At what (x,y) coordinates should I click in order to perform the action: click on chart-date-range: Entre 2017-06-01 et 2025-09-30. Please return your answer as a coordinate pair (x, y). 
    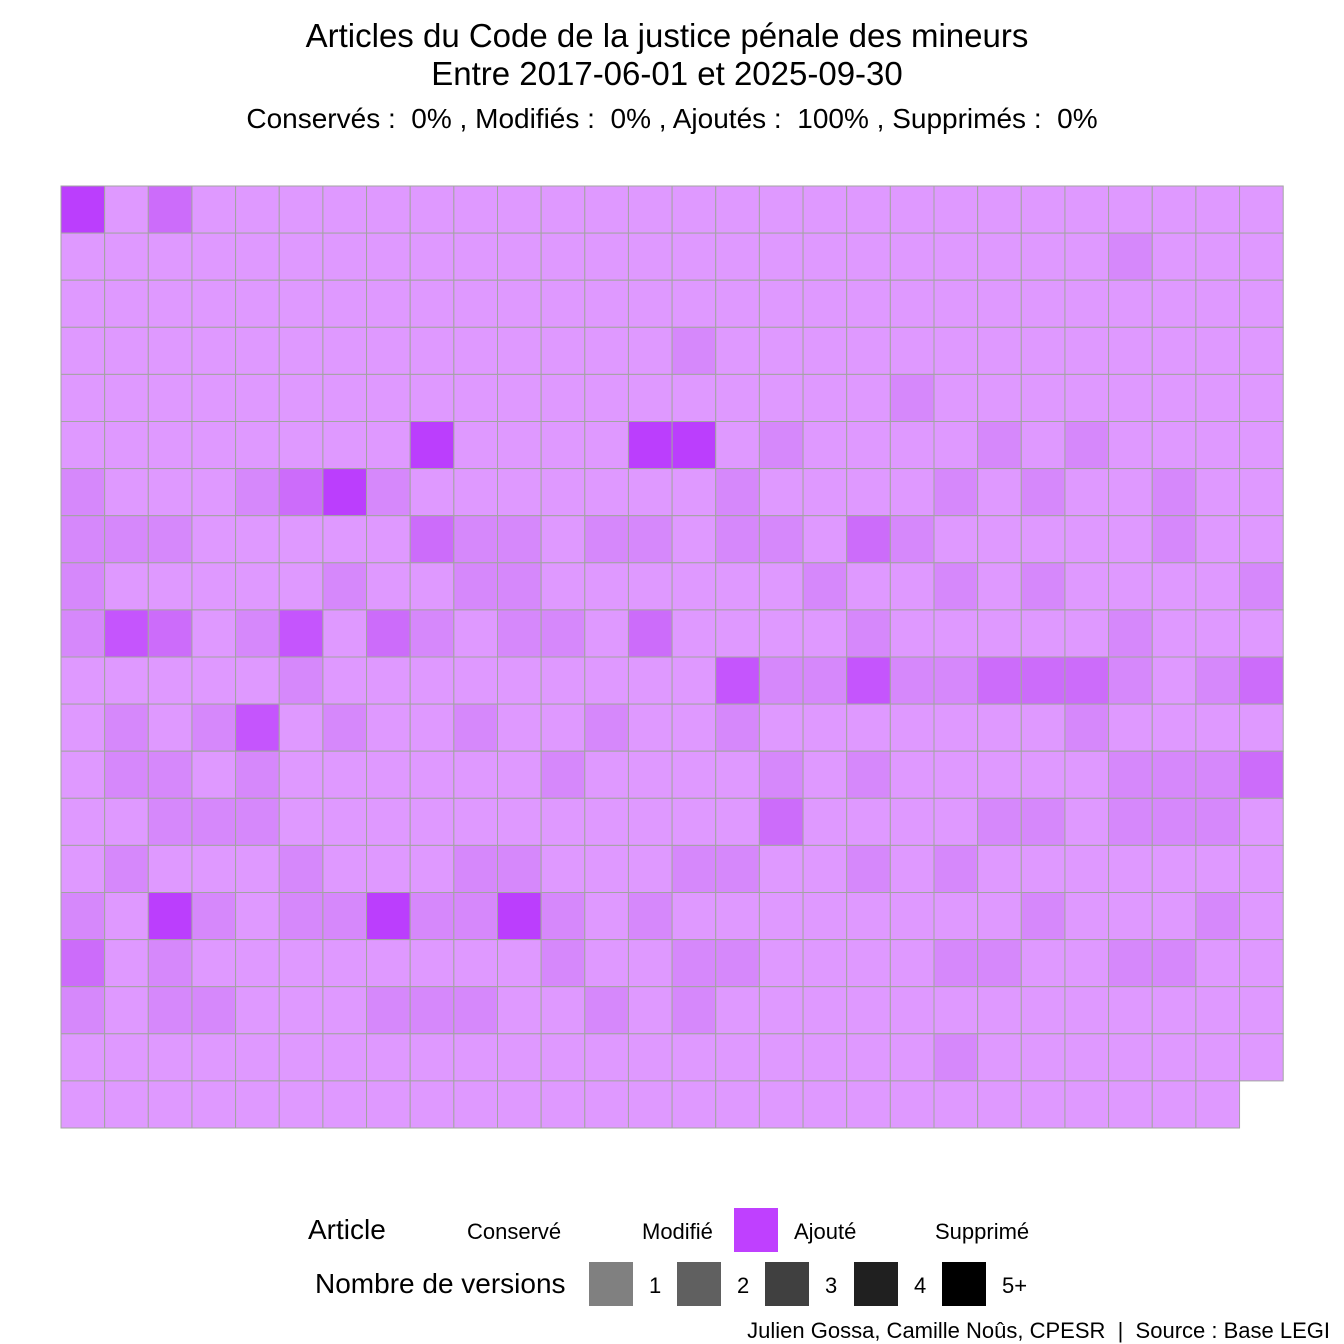
    Looking at the image, I should click on (667, 73).